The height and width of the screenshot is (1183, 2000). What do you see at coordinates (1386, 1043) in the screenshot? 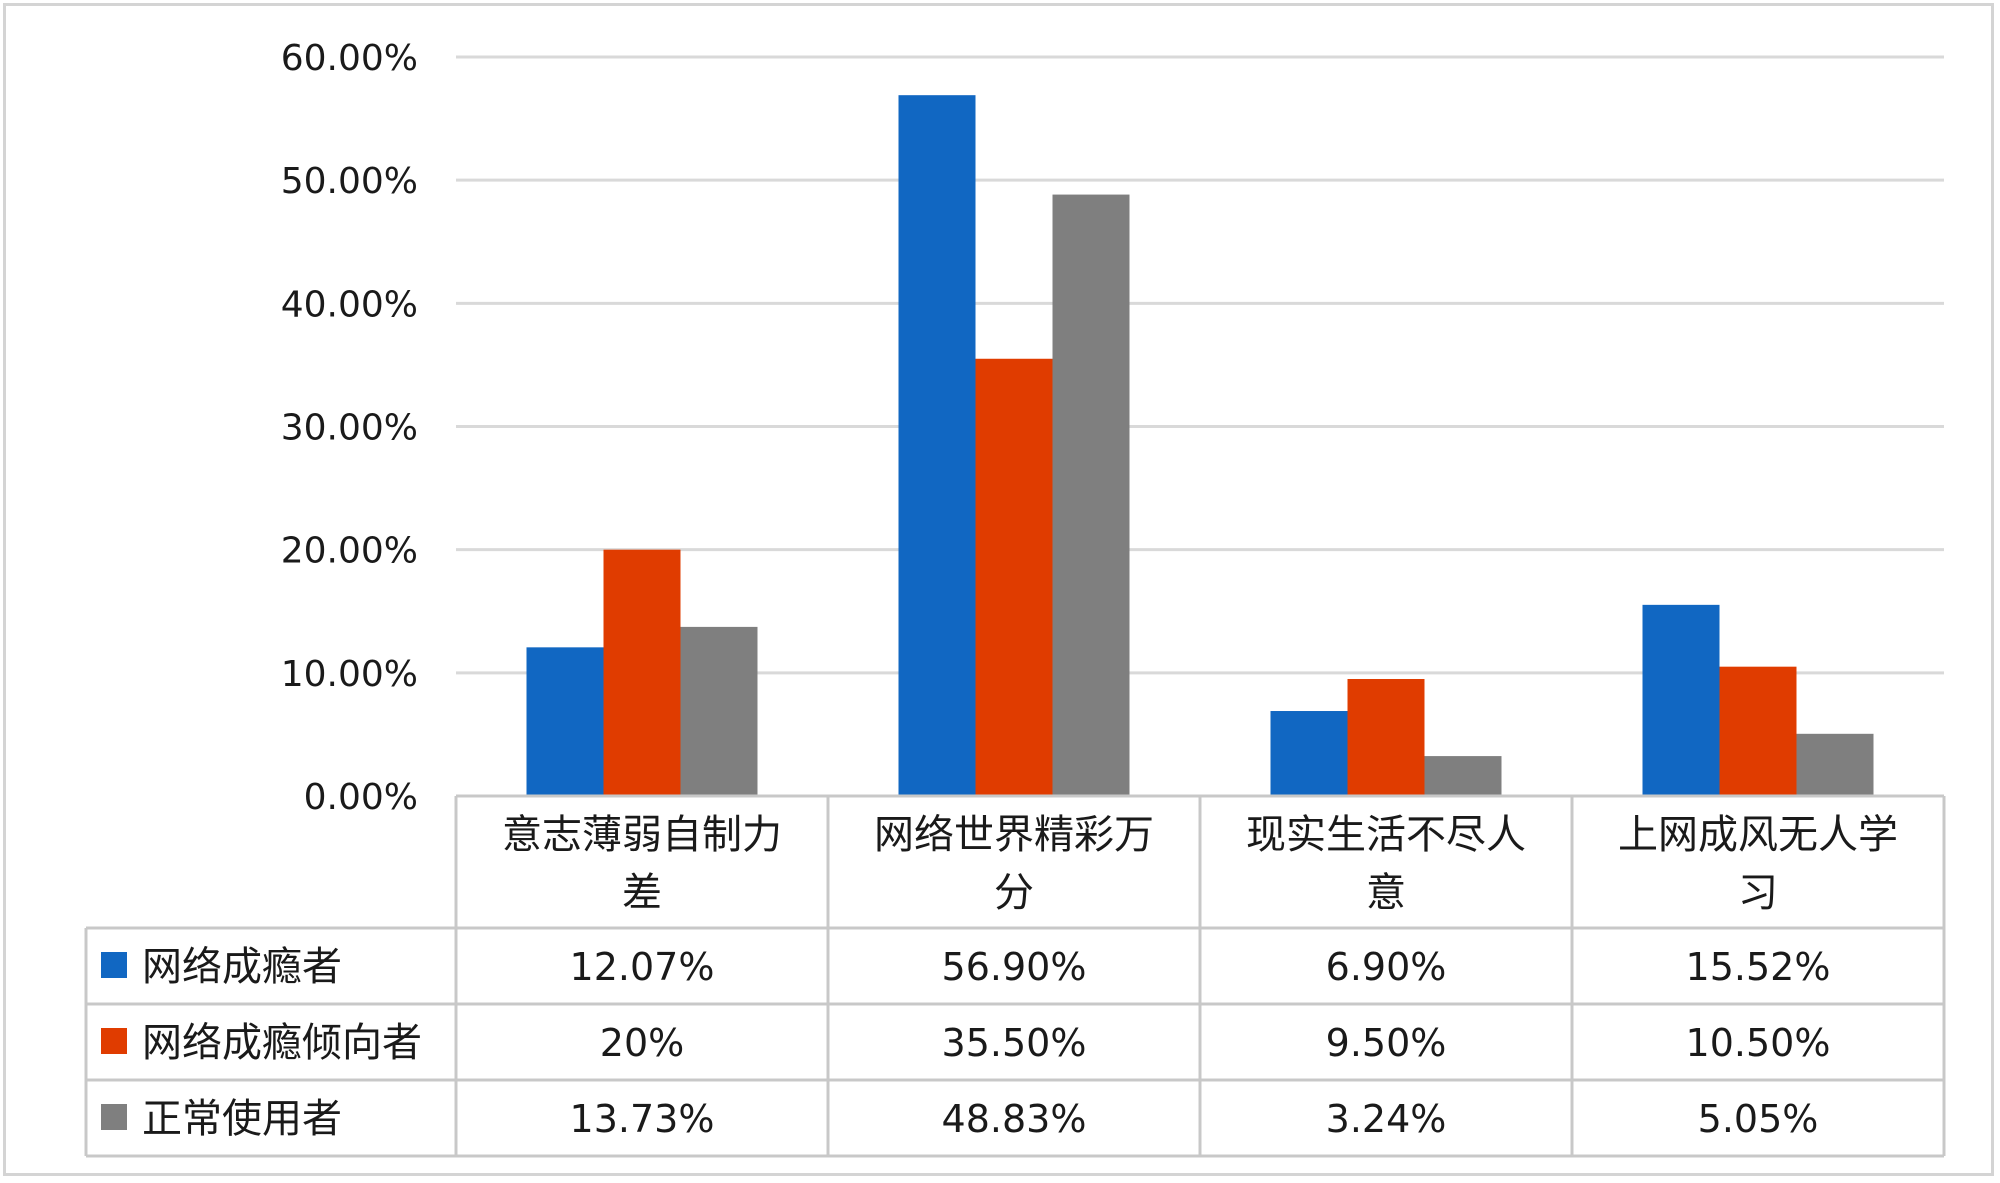
I see `data-label: 9.50%` at bounding box center [1386, 1043].